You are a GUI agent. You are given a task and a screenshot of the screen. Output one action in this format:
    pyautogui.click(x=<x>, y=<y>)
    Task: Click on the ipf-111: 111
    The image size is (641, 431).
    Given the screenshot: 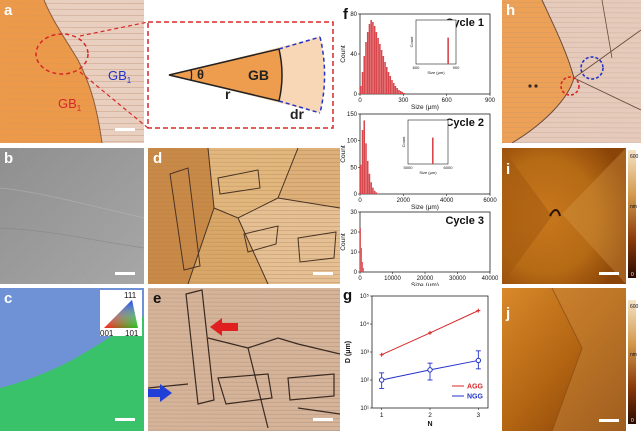 What is the action you would take?
    pyautogui.click(x=130, y=295)
    